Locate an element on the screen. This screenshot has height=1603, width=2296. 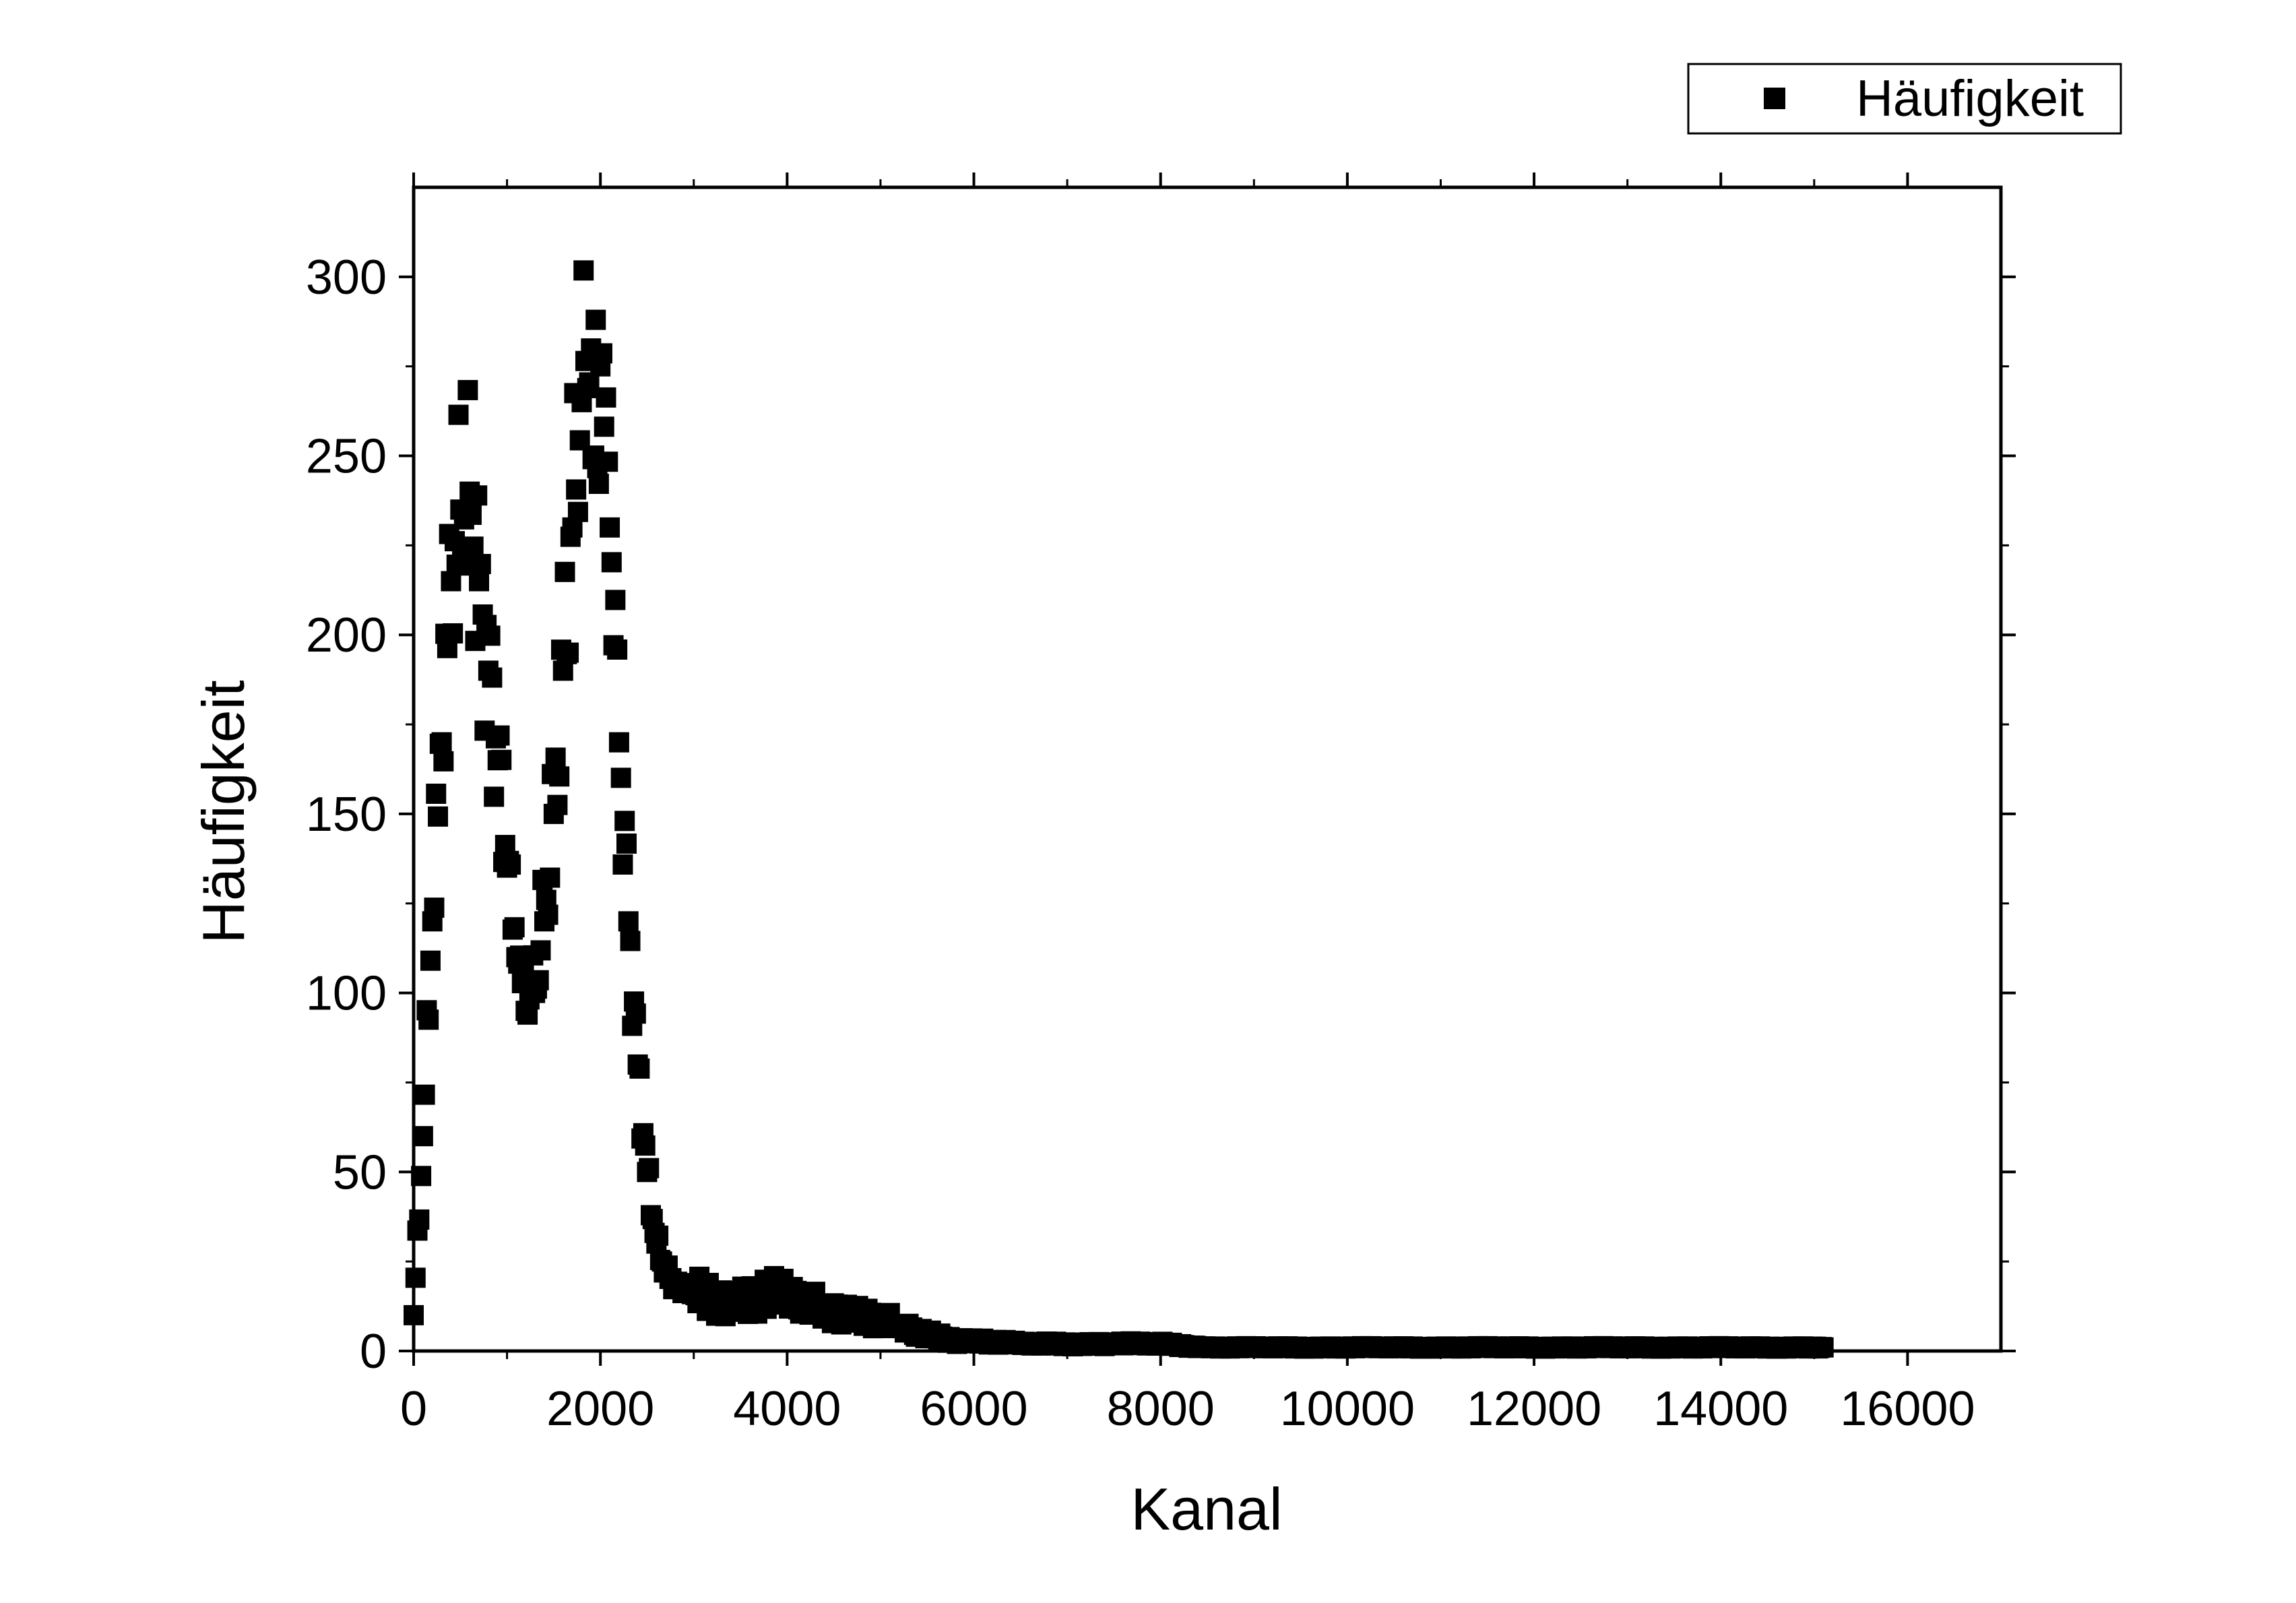
legend-label: Häufigkeit is located at coordinates (1970, 98).